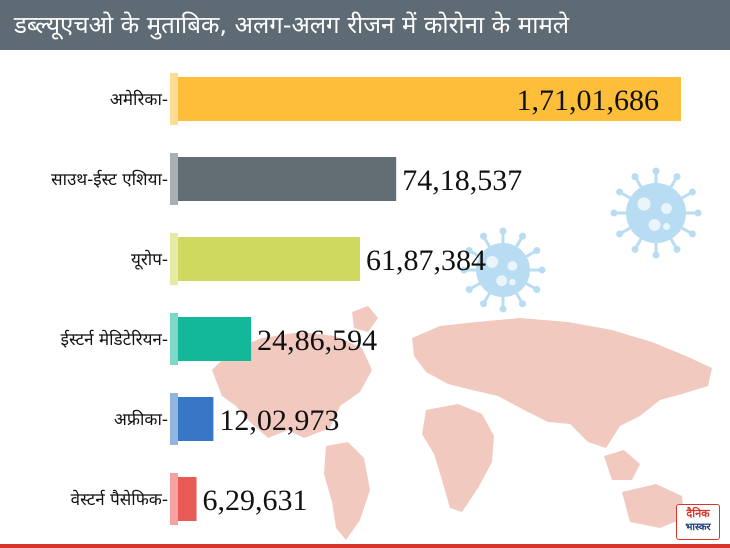 Image resolution: width=730 pixels, height=548 pixels. I want to click on value-label: 24,86,594, so click(317, 340).